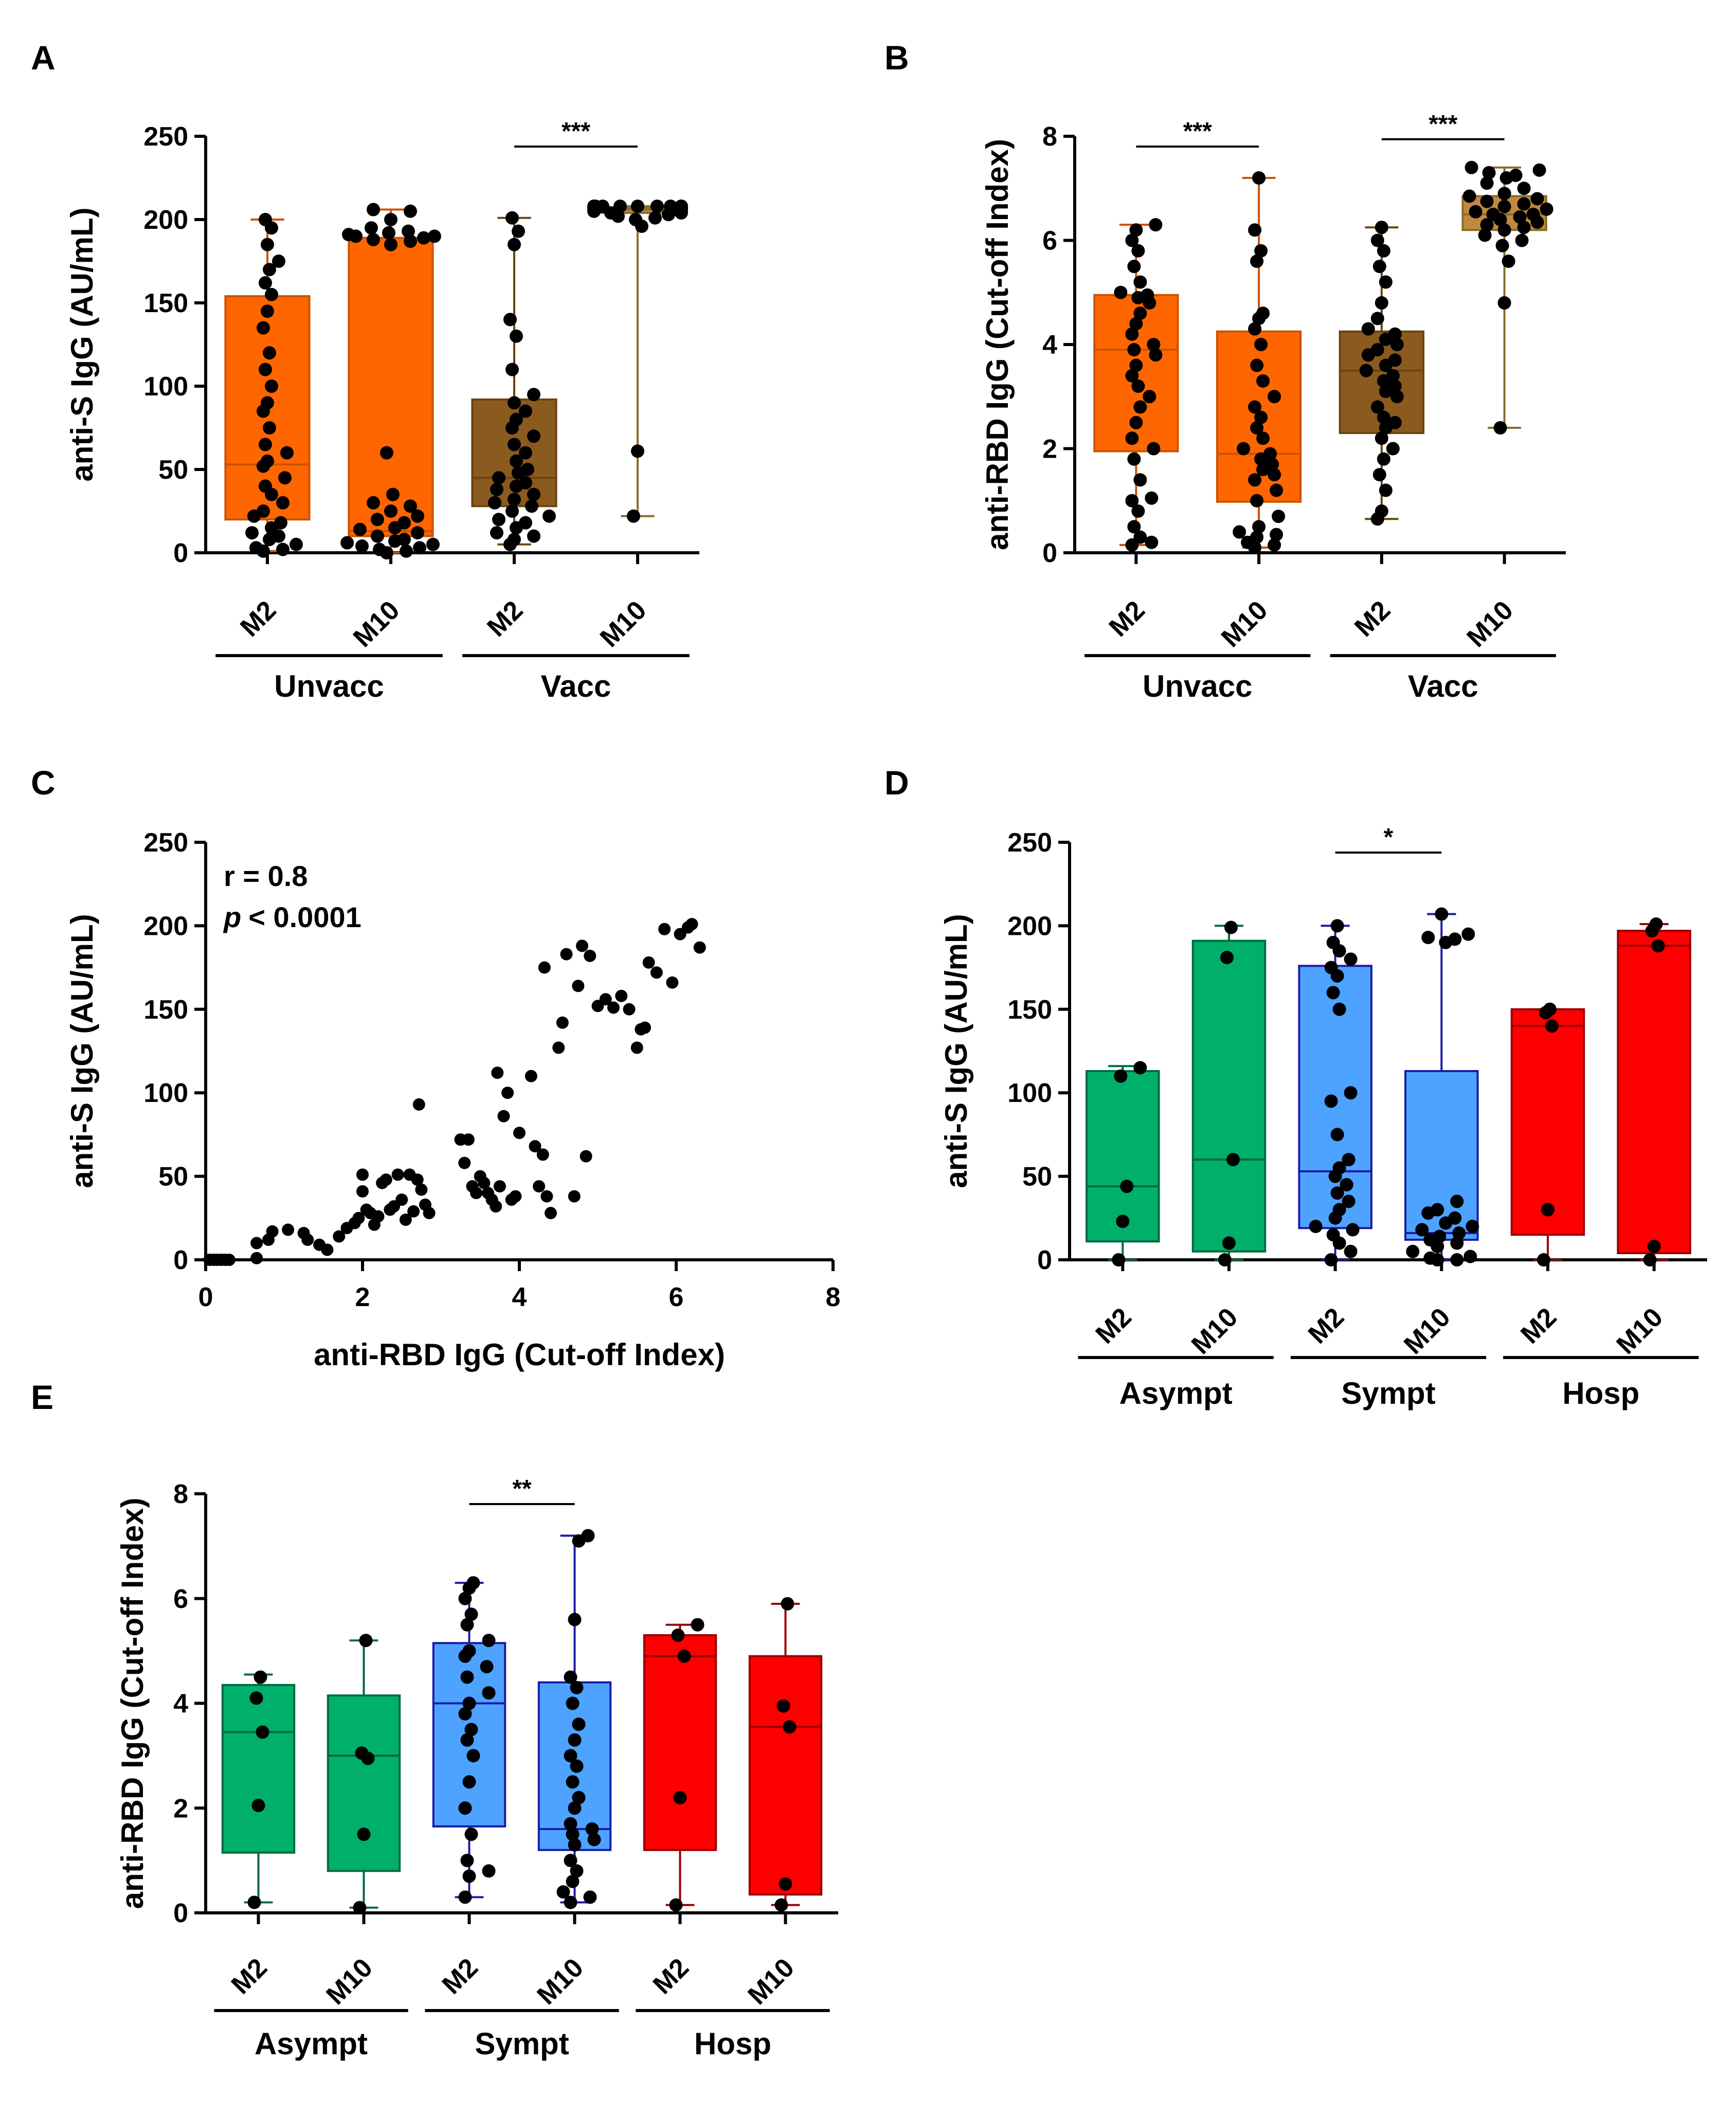  What do you see at coordinates (576, 686) in the screenshot?
I see `group-label: Vacc` at bounding box center [576, 686].